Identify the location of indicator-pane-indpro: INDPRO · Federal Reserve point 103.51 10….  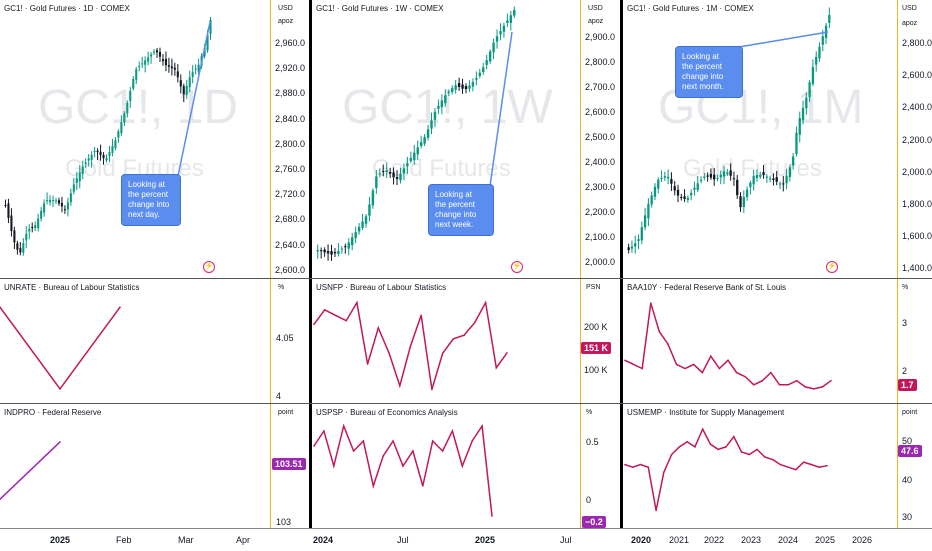
(154, 466).